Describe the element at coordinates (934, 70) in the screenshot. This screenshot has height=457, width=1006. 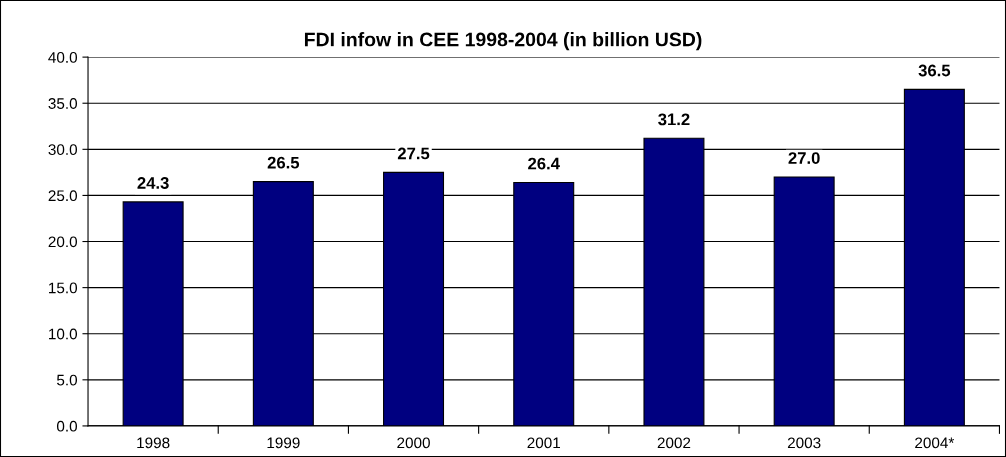
I see `data-label: 36.5` at that location.